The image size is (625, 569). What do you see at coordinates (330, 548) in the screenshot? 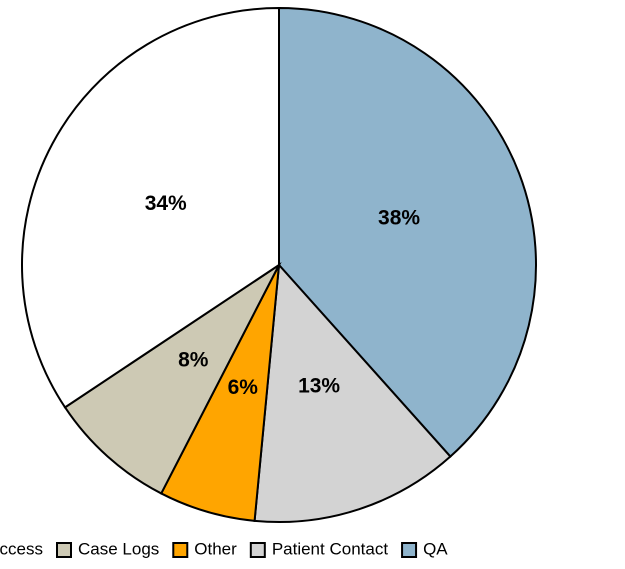
I see `legend-label: Patient Contact` at bounding box center [330, 548].